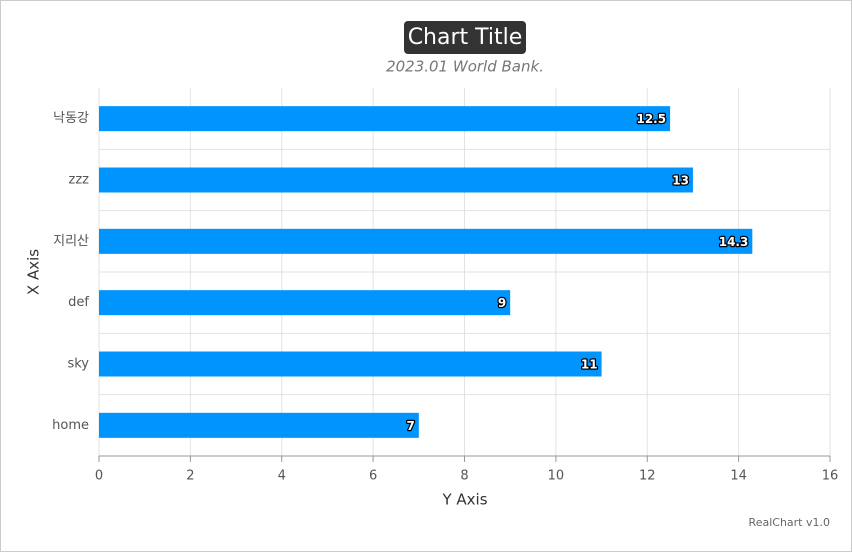 This screenshot has height=552, width=852. I want to click on x-tick-label: 0, so click(99, 476).